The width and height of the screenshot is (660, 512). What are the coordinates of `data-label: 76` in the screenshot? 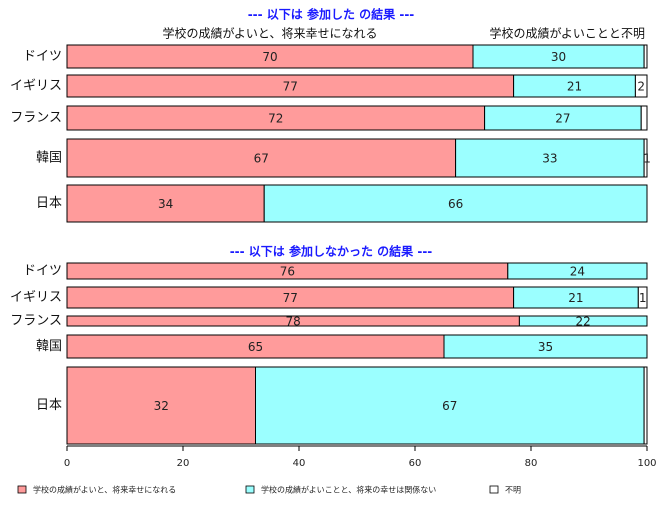 It's located at (287, 272).